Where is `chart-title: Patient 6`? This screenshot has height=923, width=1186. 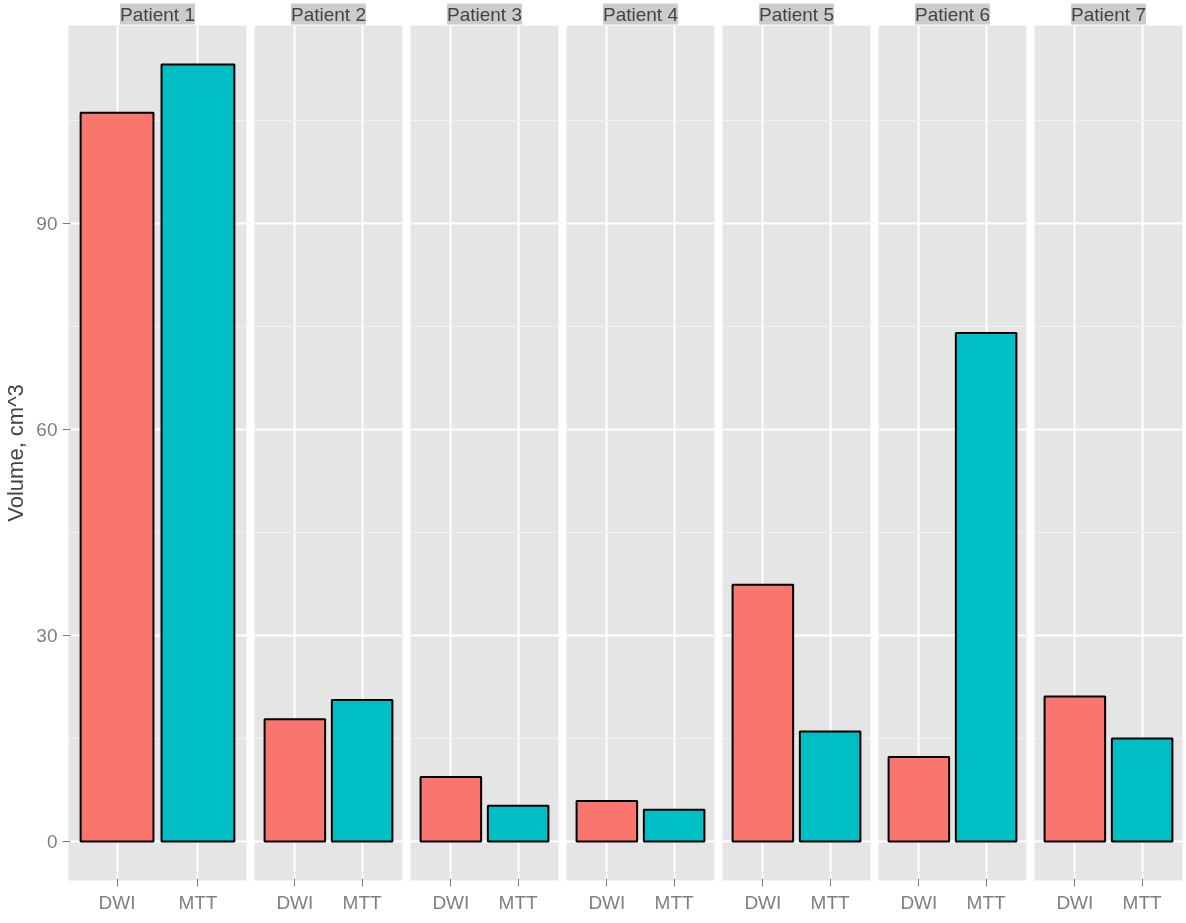
chart-title: Patient 6 is located at coordinates (952, 14).